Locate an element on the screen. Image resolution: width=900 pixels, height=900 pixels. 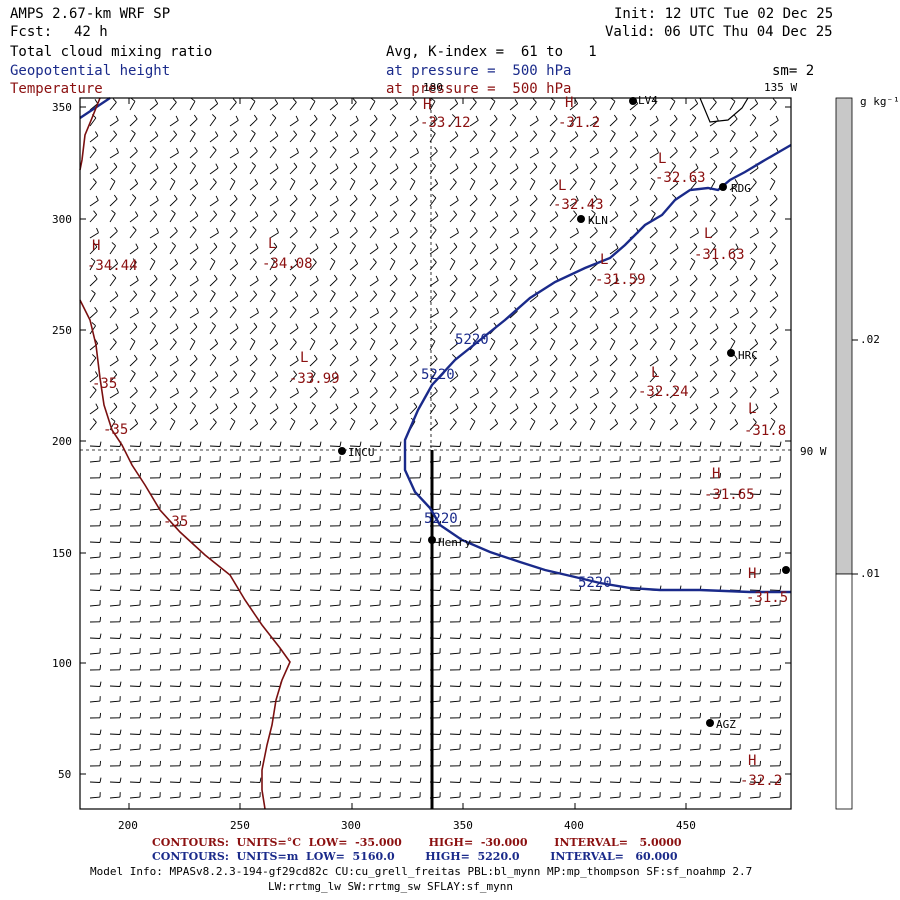
coastline is located at coordinates (724, 110).